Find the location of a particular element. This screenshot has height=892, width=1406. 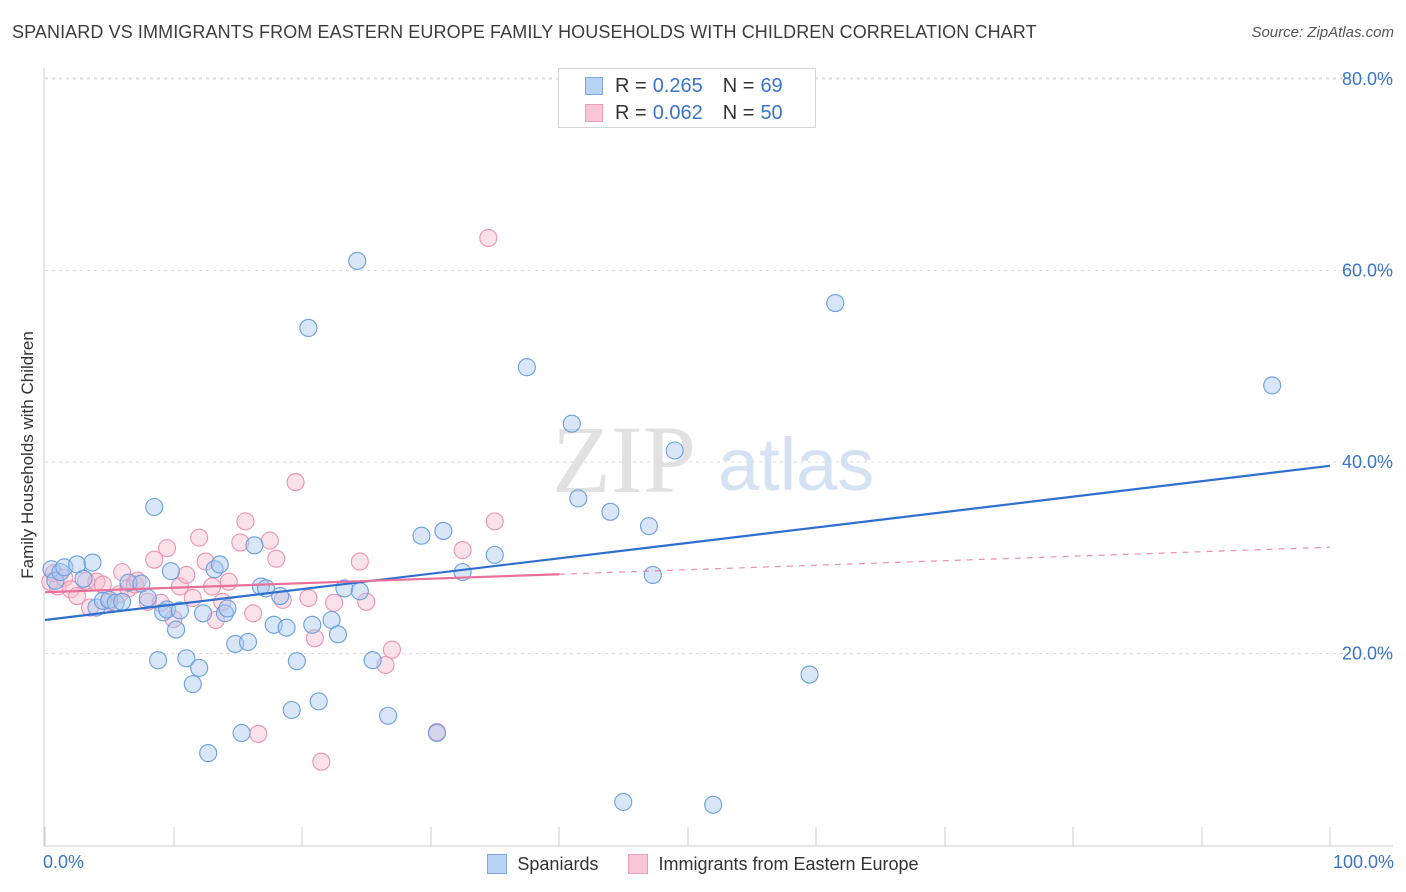

n-value: 69 is located at coordinates (771, 85).